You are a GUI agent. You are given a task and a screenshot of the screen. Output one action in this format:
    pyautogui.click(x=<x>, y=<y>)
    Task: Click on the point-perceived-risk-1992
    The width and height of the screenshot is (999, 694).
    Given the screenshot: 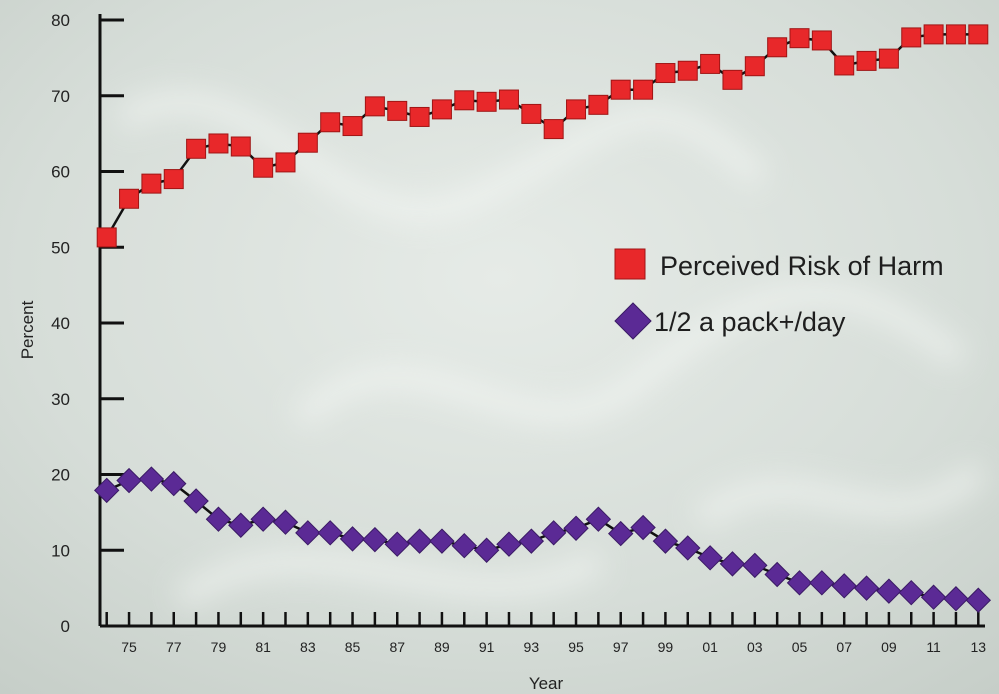 What is the action you would take?
    pyautogui.click(x=508, y=99)
    